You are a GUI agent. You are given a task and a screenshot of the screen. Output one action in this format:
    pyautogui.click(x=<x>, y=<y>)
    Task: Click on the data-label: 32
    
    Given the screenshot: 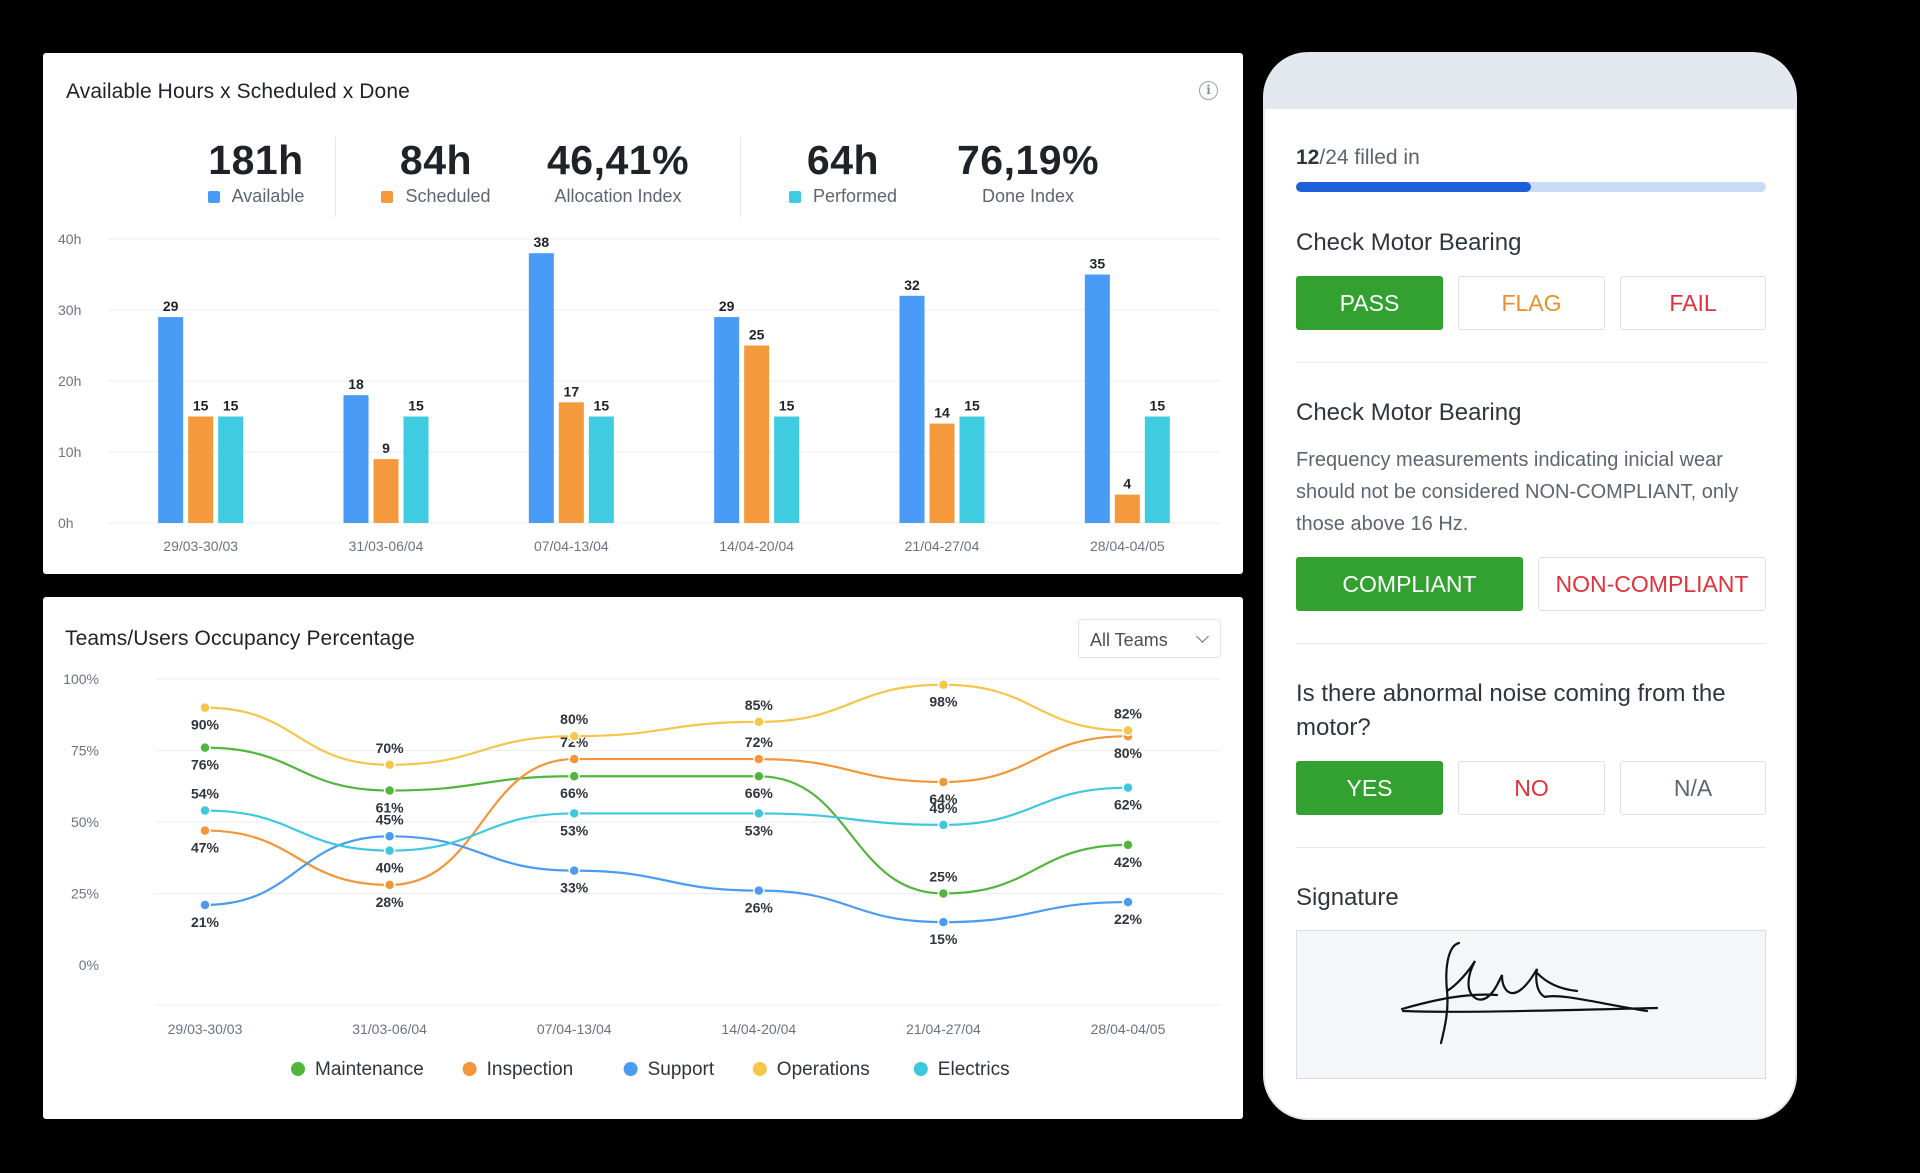 What is the action you would take?
    pyautogui.click(x=912, y=285)
    